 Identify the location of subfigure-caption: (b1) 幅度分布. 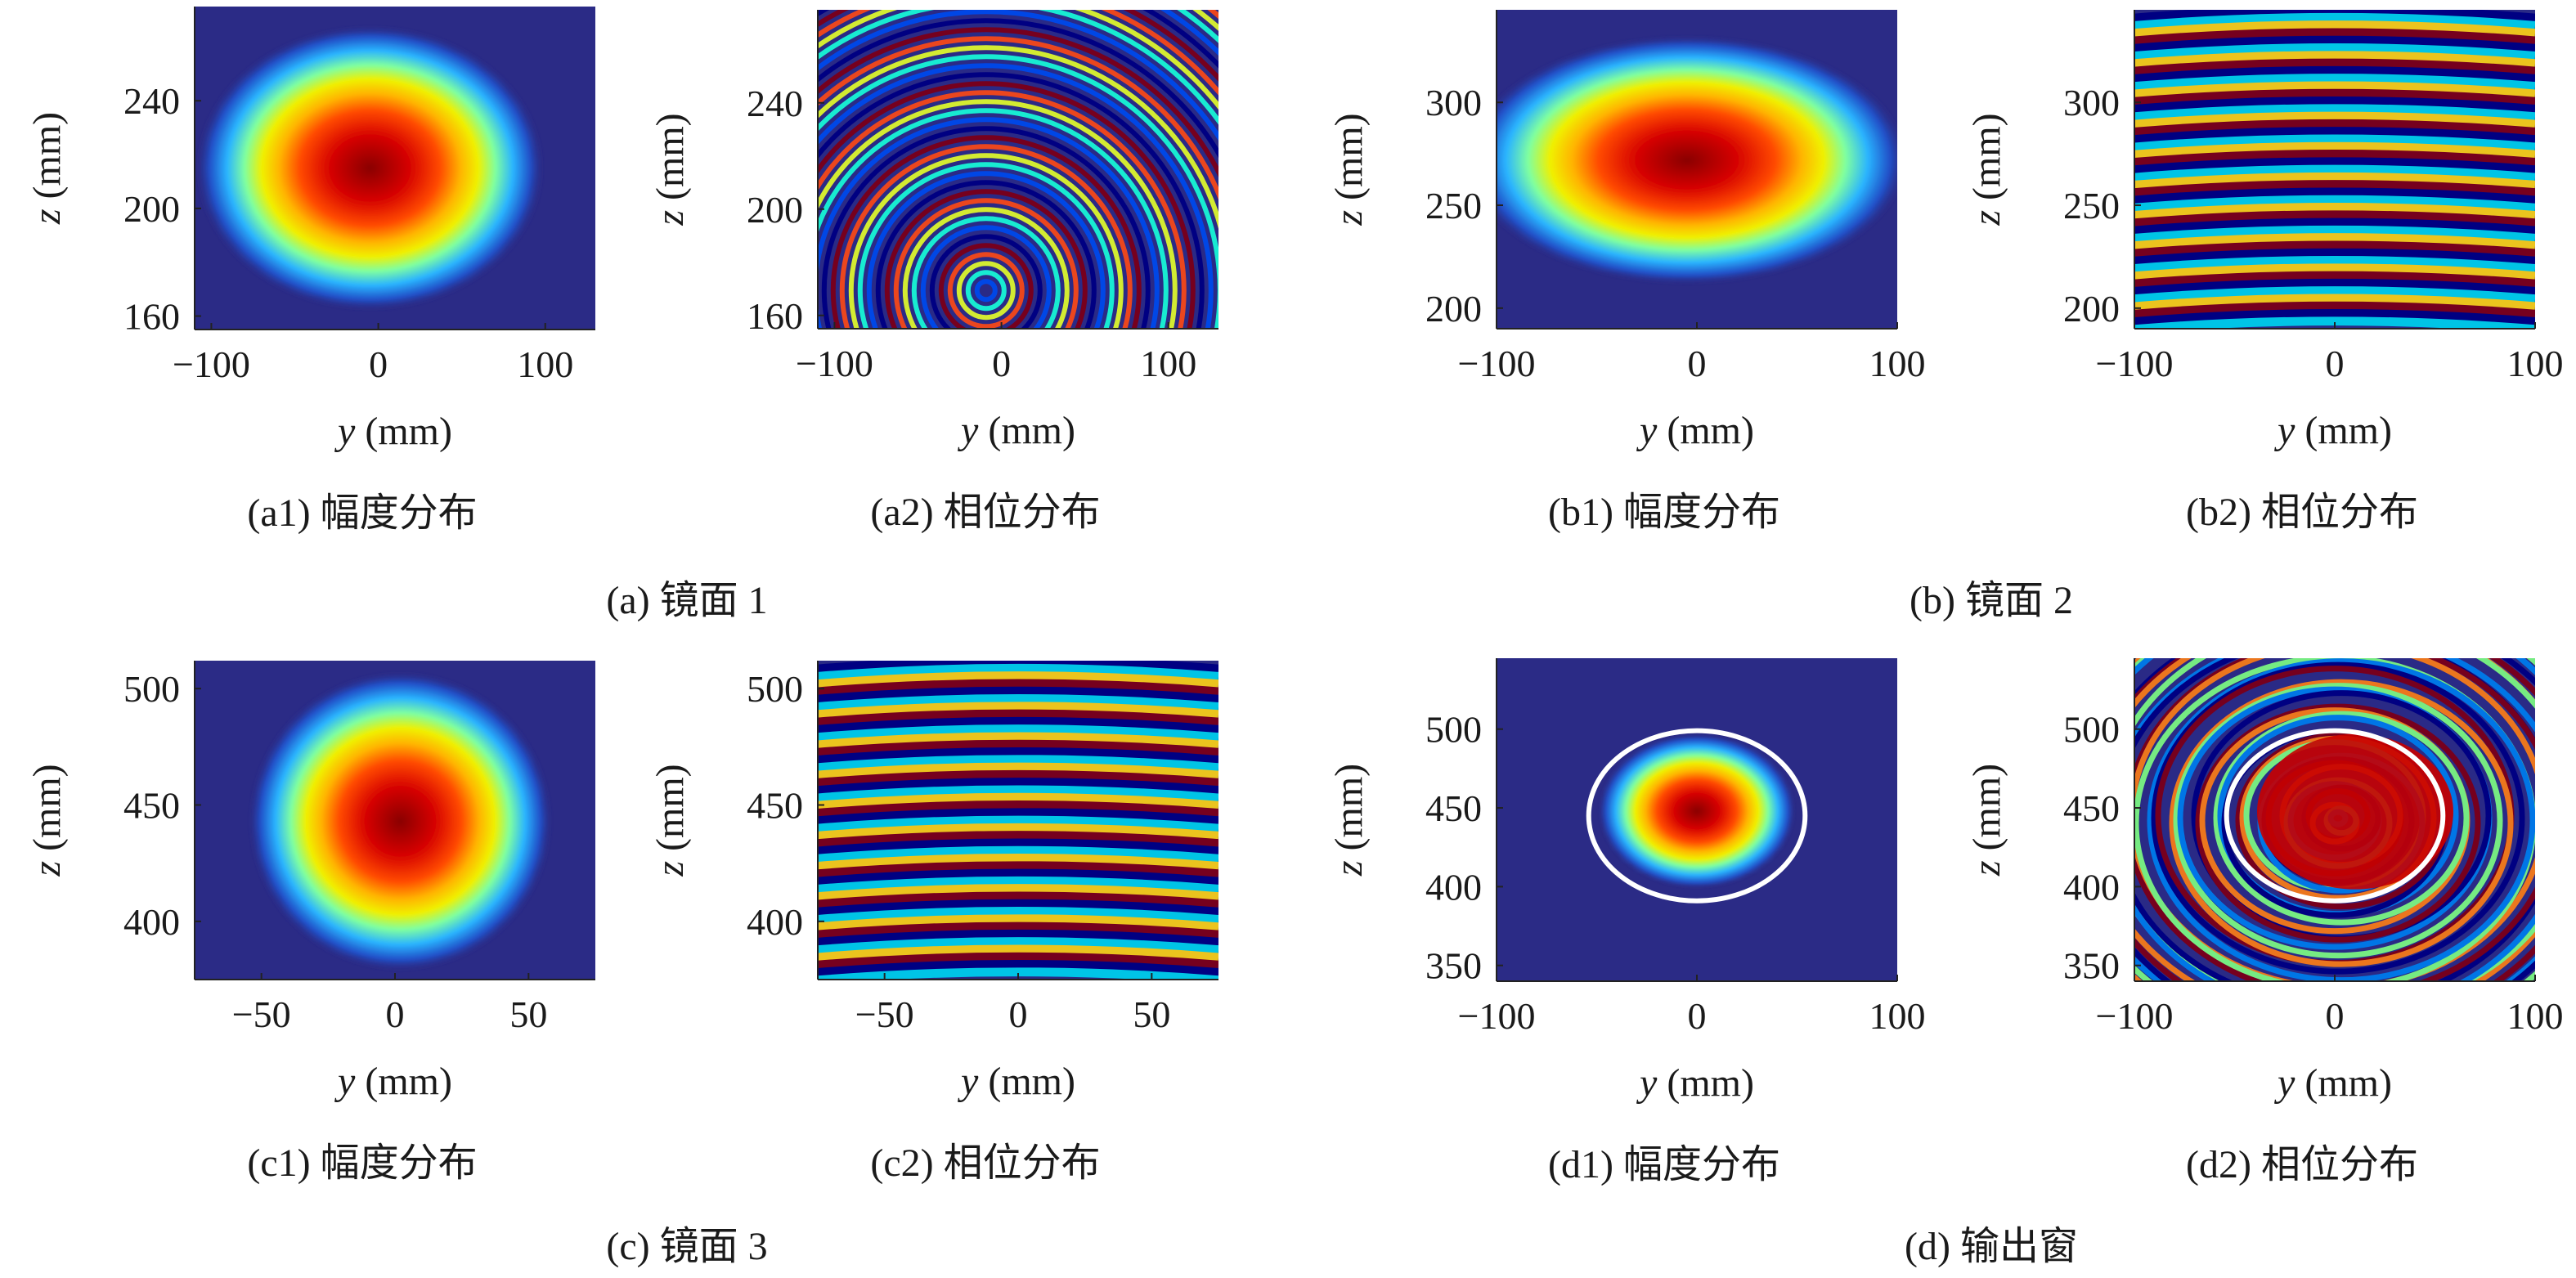
(1664, 512).